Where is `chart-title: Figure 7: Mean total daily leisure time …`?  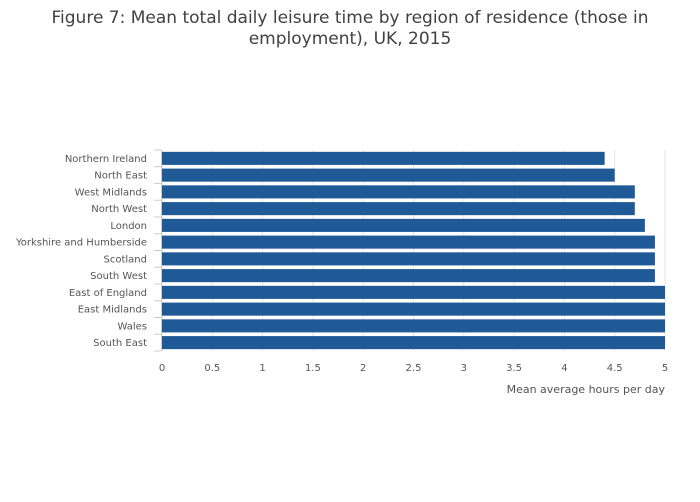 chart-title: Figure 7: Mean total daily leisure time … is located at coordinates (350, 28).